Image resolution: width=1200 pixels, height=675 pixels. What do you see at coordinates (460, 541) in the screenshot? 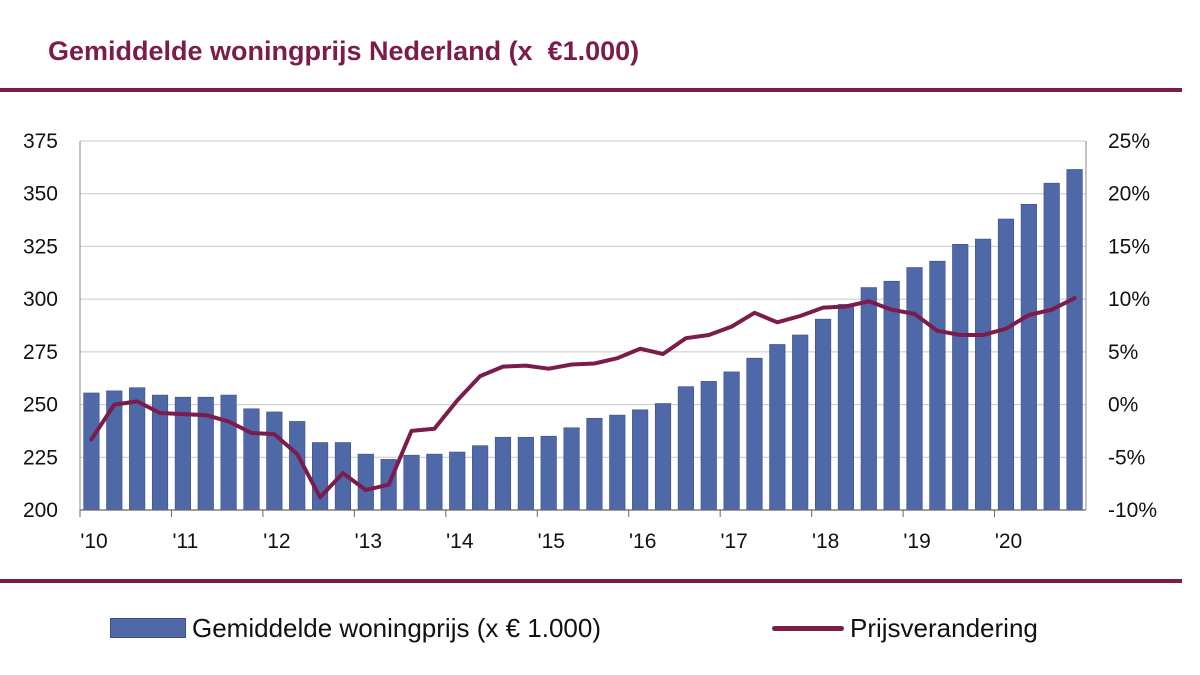
I see `x-tick-label: '14` at bounding box center [460, 541].